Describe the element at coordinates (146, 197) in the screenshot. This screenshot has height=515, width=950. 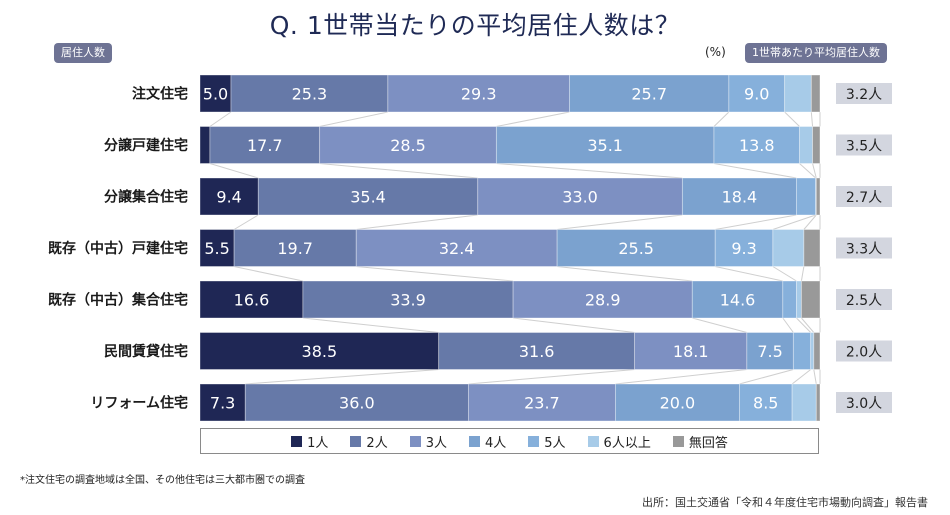
I see `row-label: 分譲集合住宅` at that location.